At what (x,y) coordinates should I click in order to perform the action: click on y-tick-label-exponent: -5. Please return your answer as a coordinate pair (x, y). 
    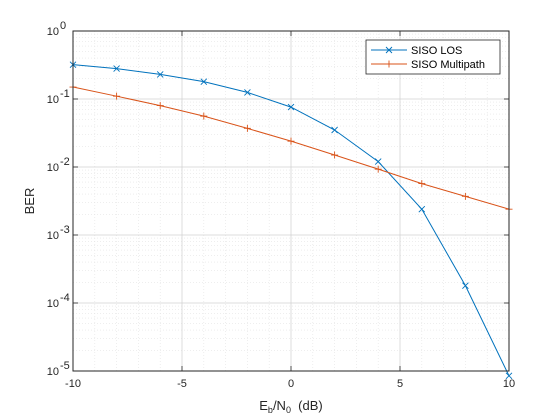
    Looking at the image, I should click on (65, 366).